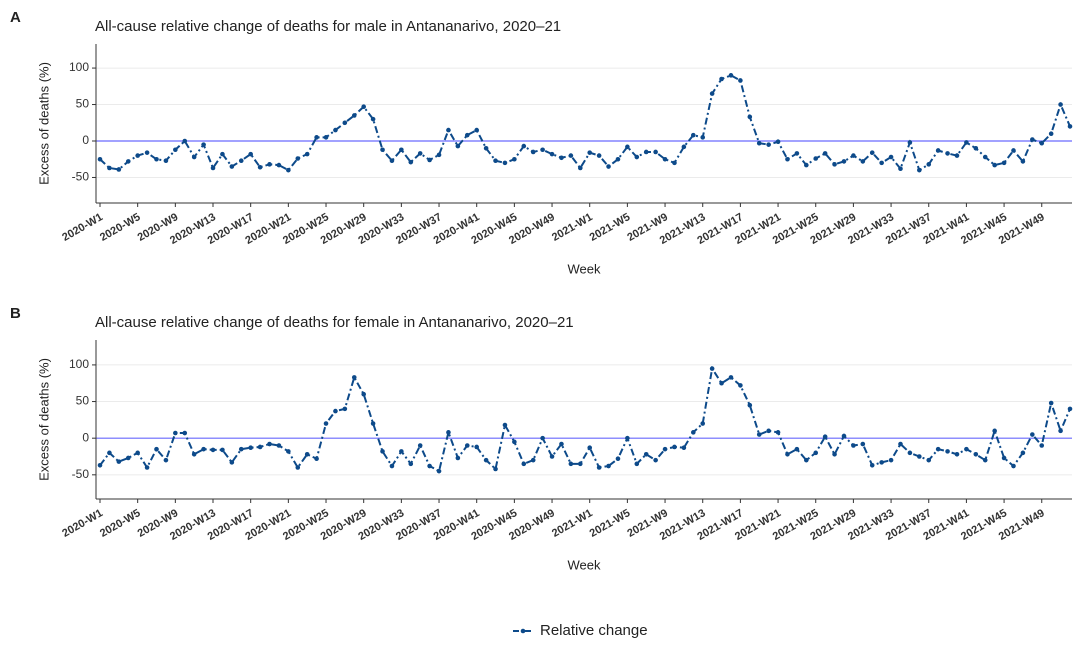  What do you see at coordinates (584, 564) in the screenshot?
I see `x-axis-label: Week` at bounding box center [584, 564].